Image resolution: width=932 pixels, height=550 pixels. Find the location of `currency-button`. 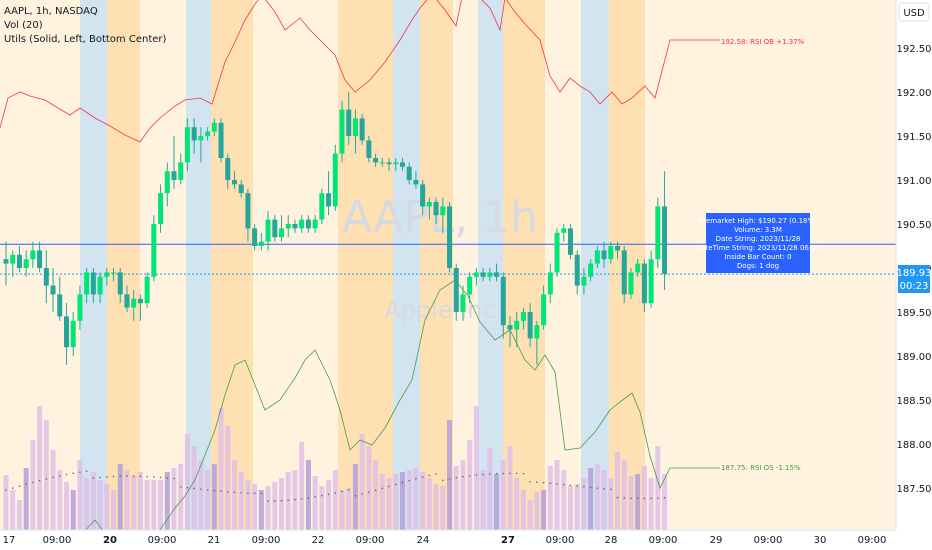

currency-button is located at coordinates (914, 12).